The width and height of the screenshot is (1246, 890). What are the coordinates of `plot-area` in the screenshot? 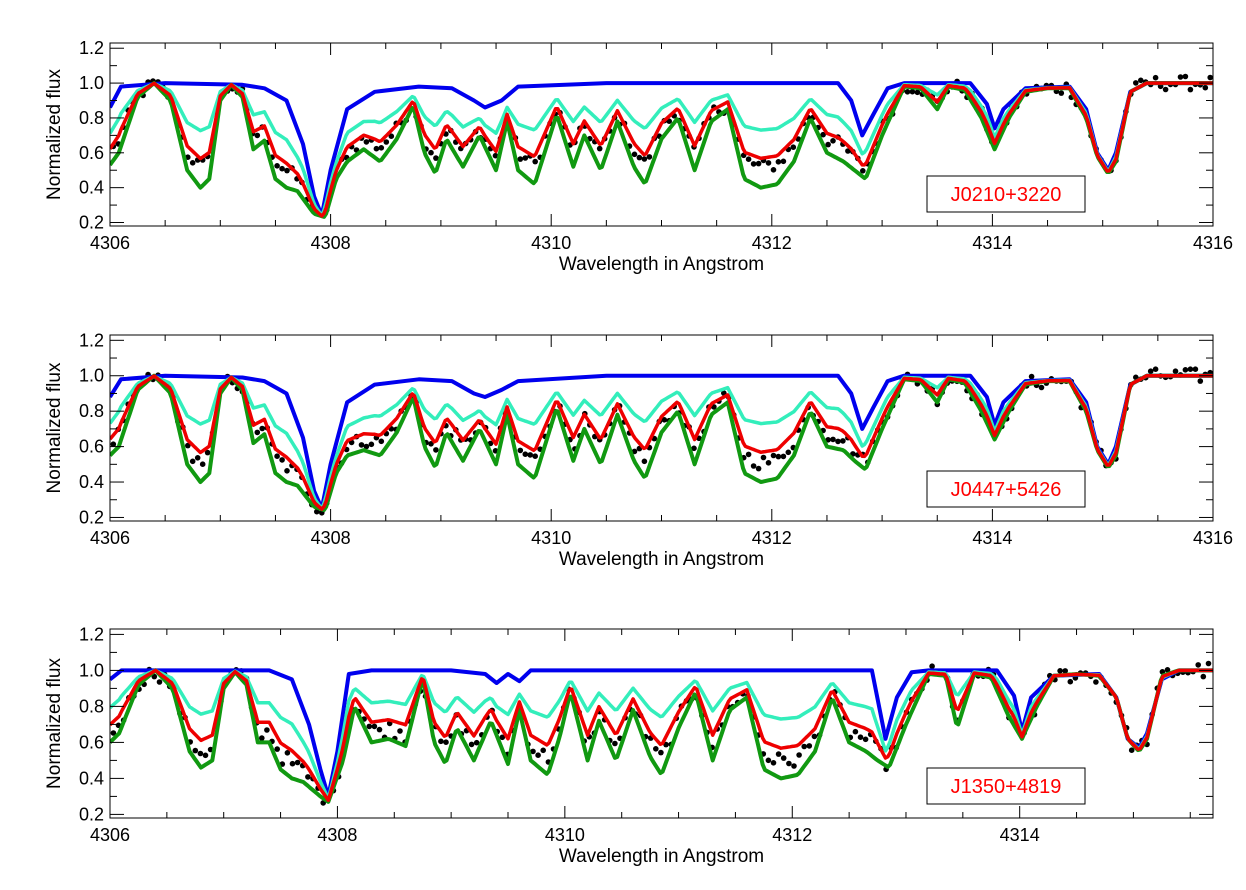 It's located at (661, 441).